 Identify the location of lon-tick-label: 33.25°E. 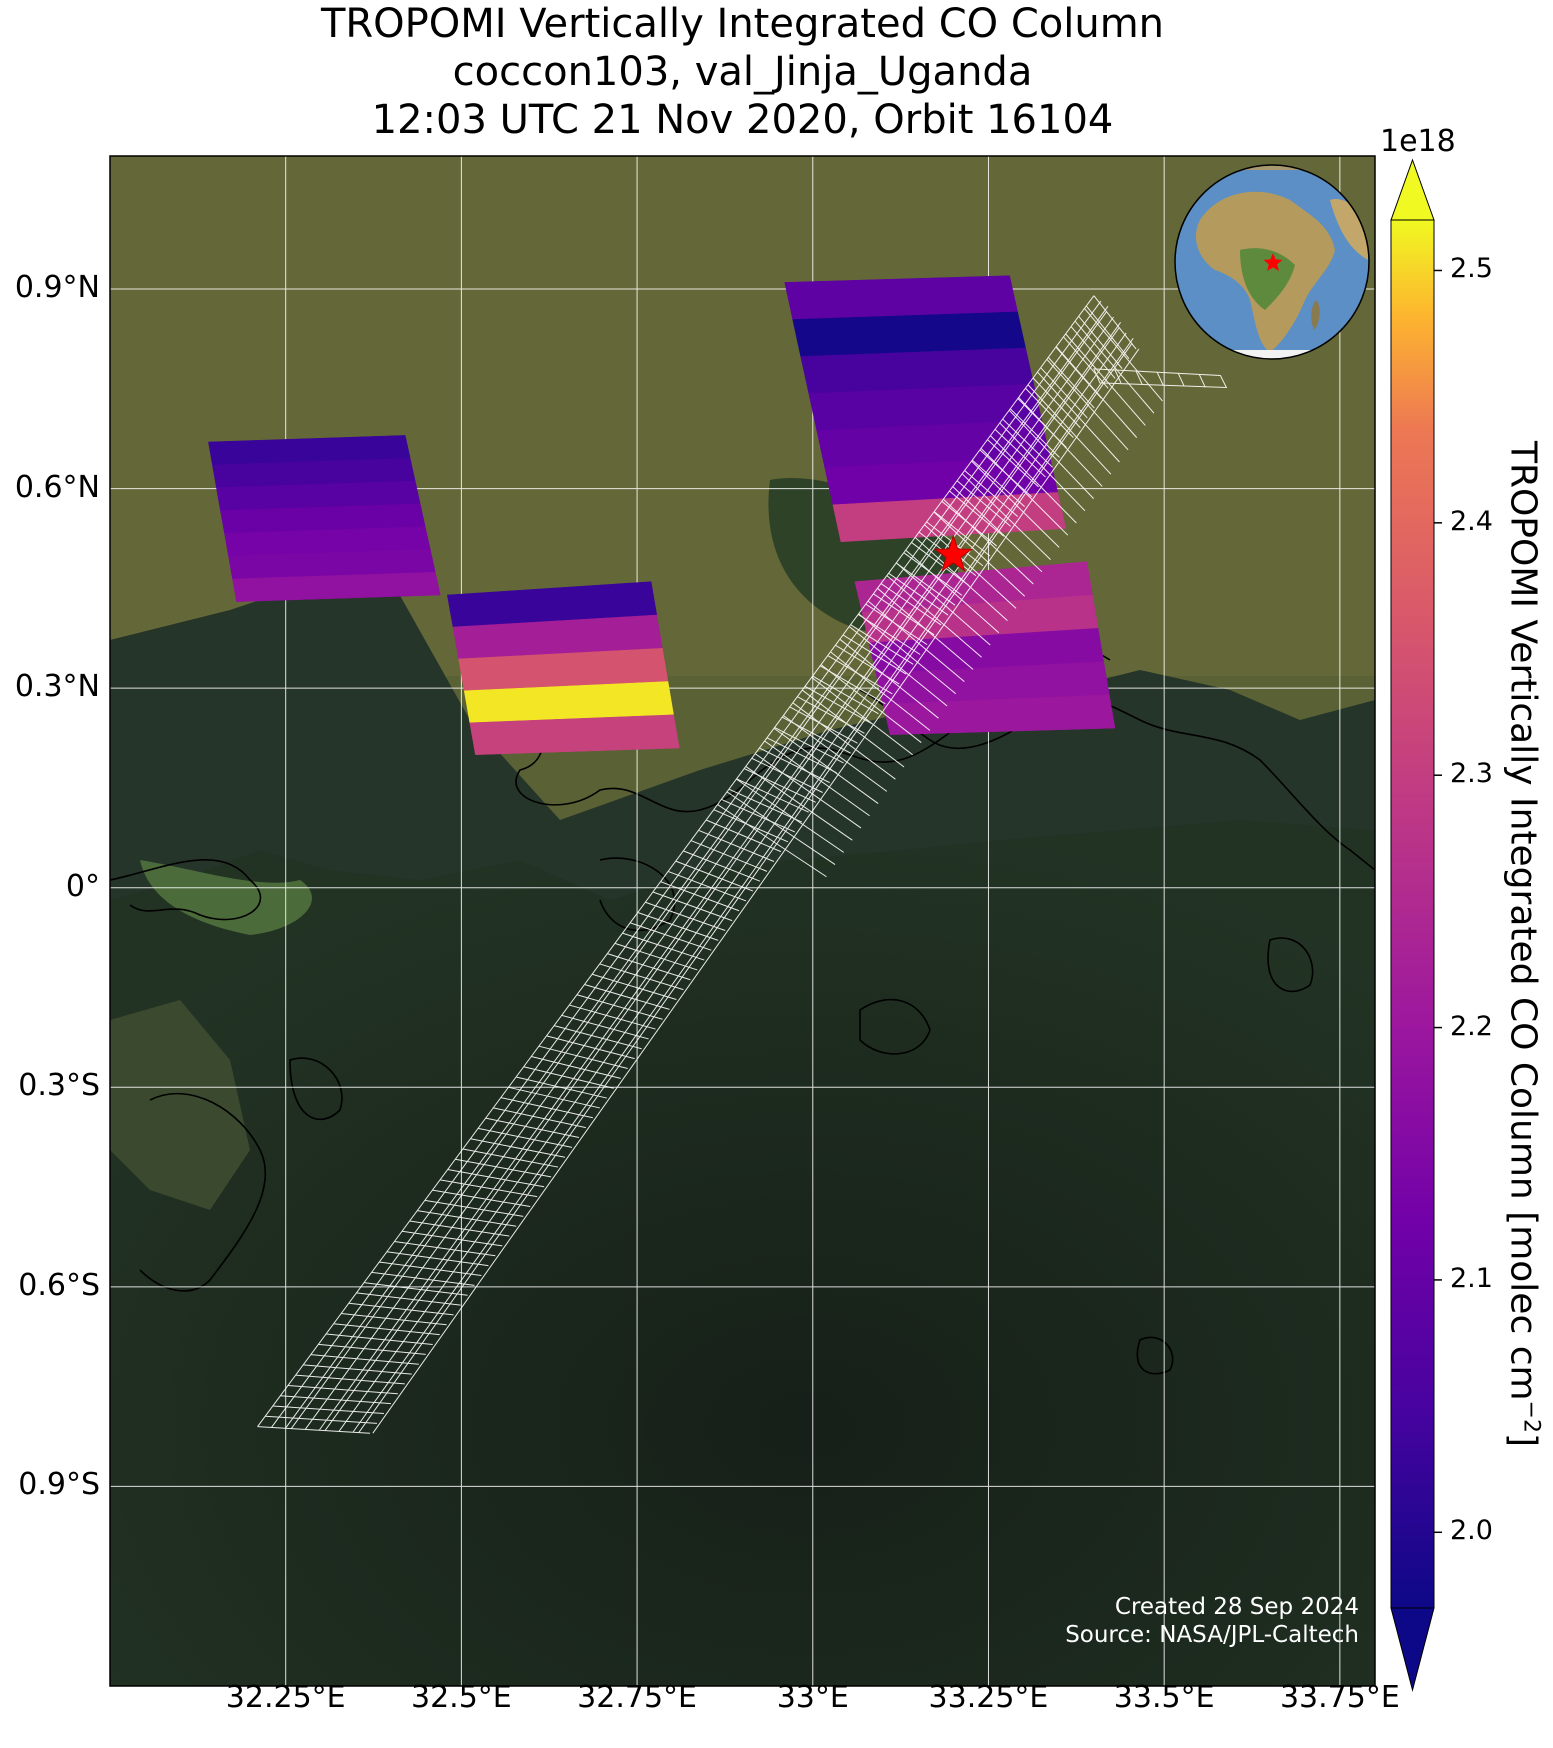
(988, 1697).